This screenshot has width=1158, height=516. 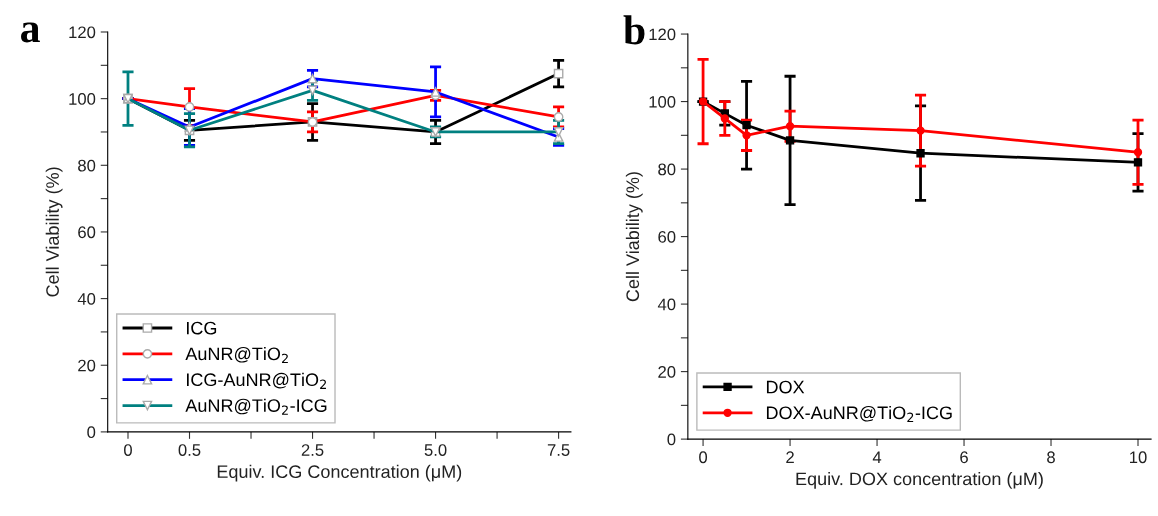 I want to click on text: b, so click(x=634, y=30).